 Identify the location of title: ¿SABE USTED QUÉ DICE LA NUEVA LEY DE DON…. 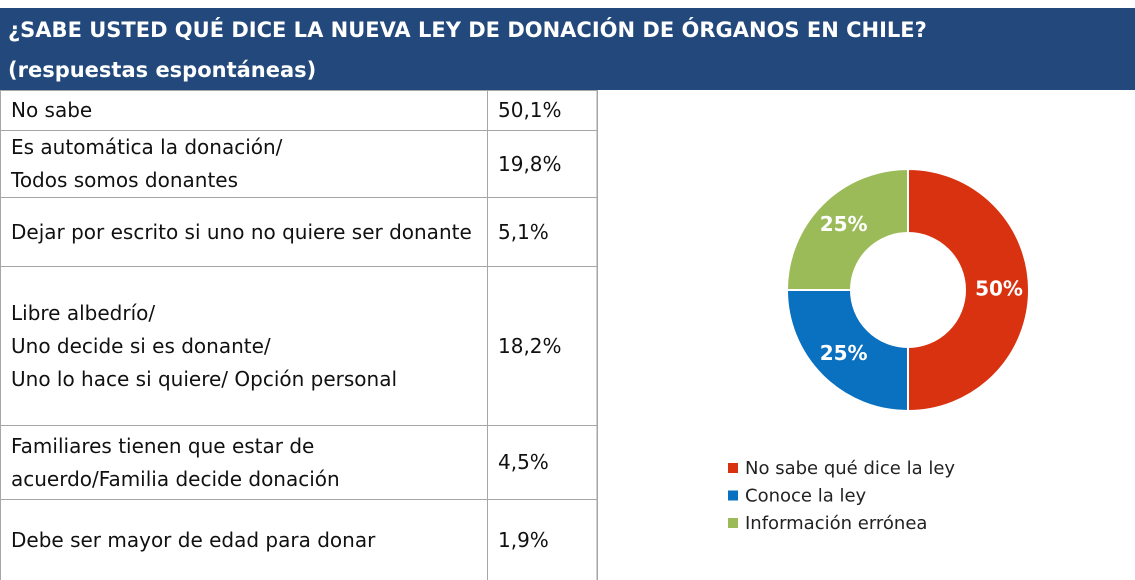
(467, 30).